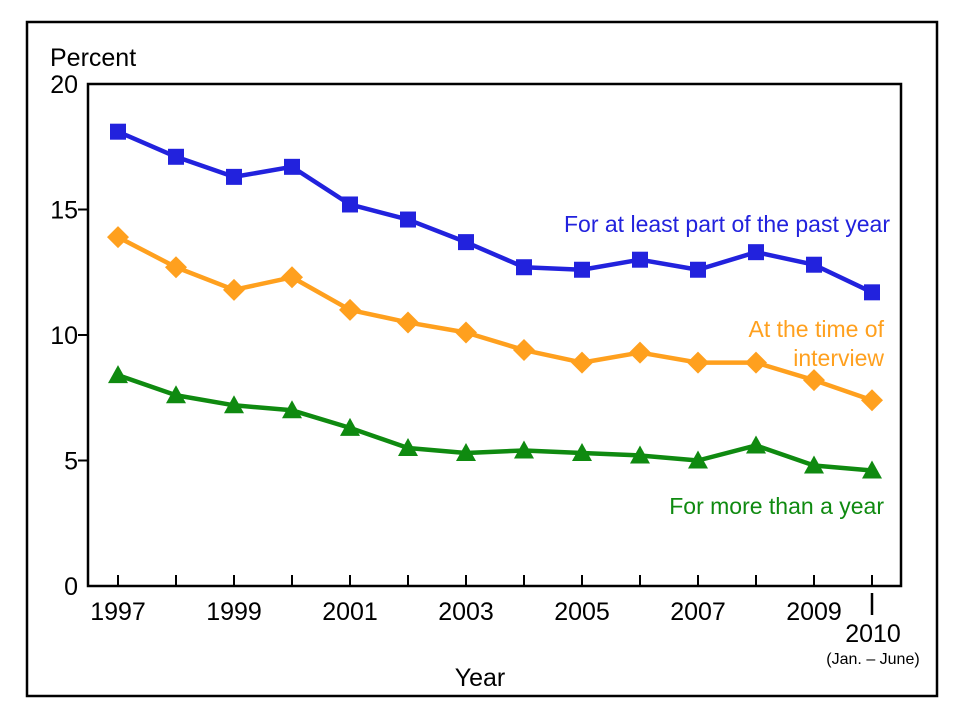  Describe the element at coordinates (93, 58) in the screenshot. I see `y-axis-title: Percent` at that location.